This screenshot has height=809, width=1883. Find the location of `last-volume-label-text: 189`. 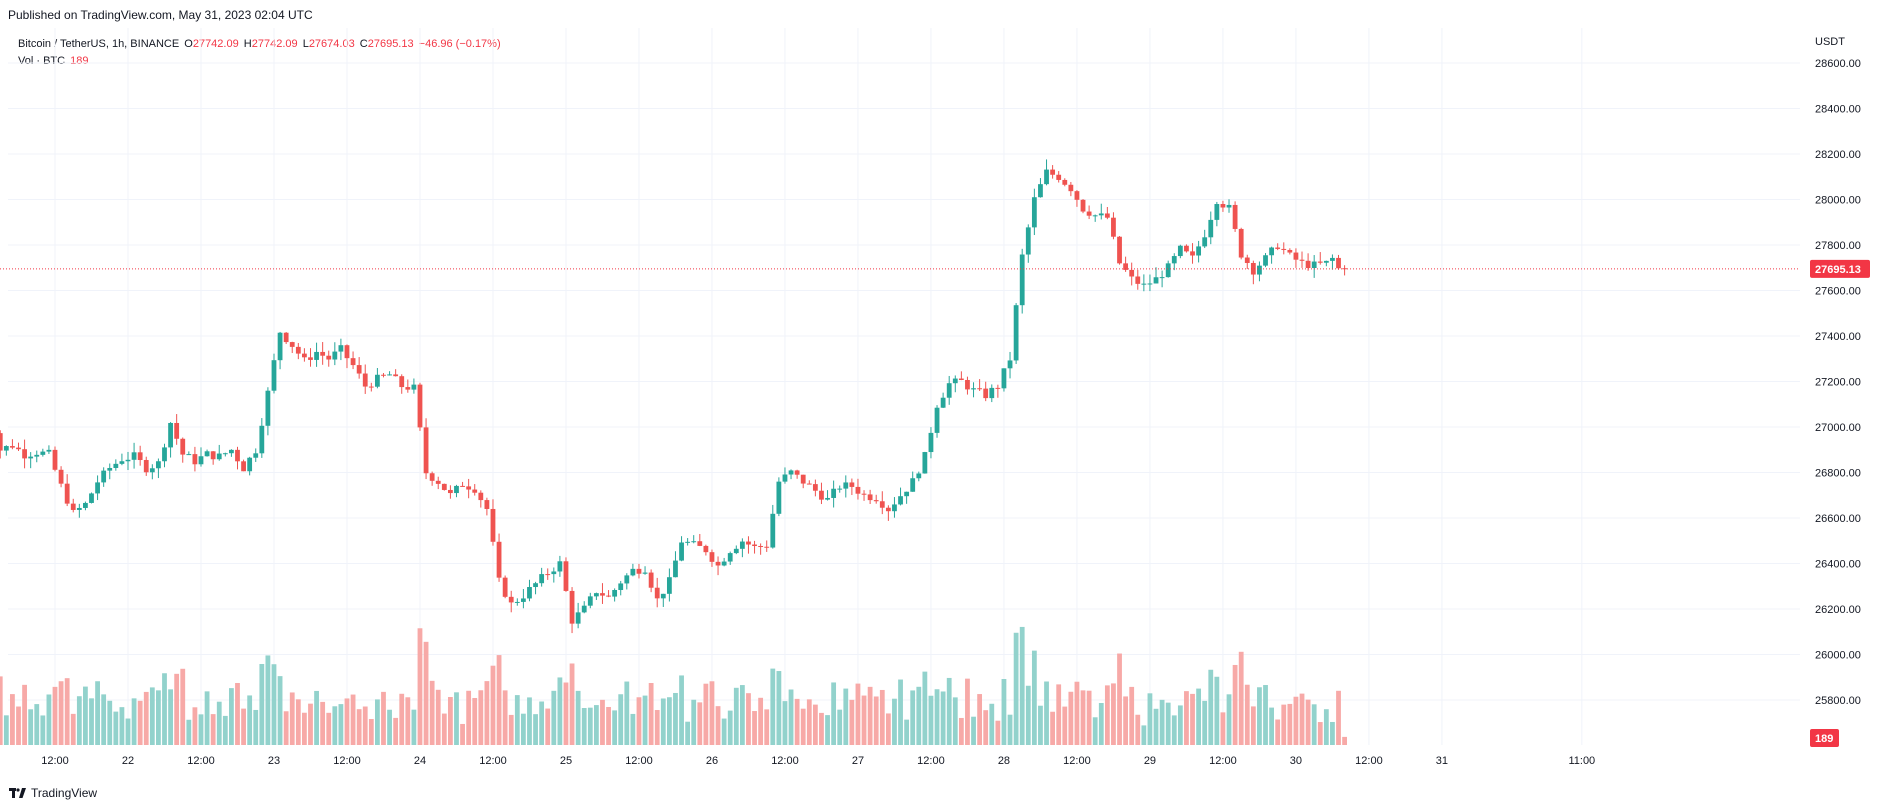

last-volume-label-text: 189 is located at coordinates (1824, 739).